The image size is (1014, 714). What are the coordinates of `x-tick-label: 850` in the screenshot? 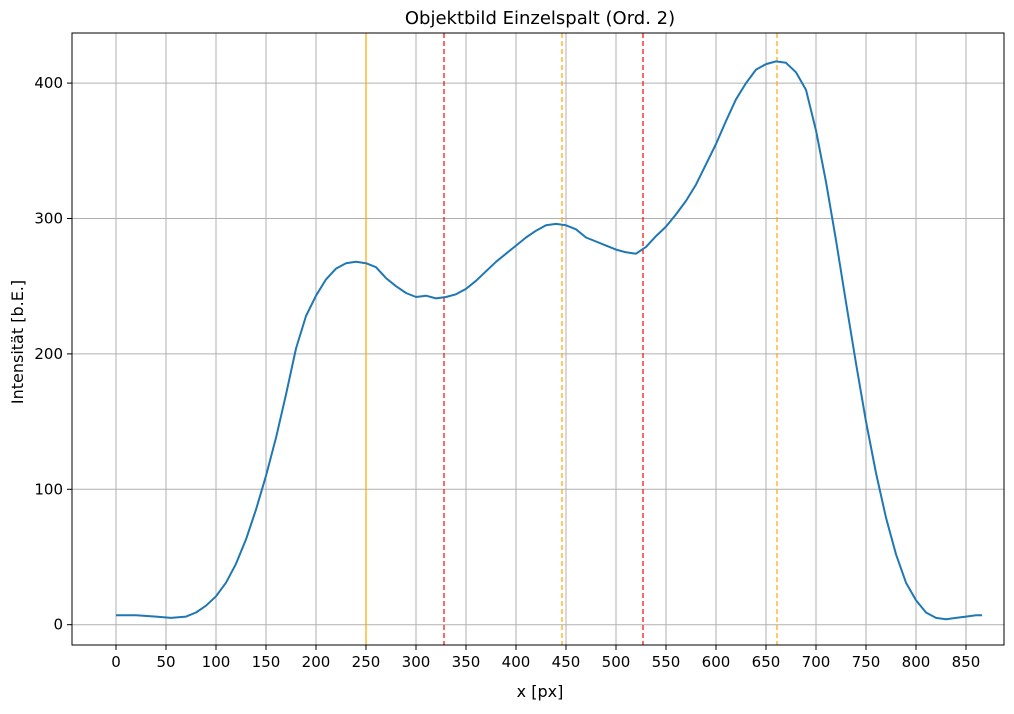 It's located at (966, 662).